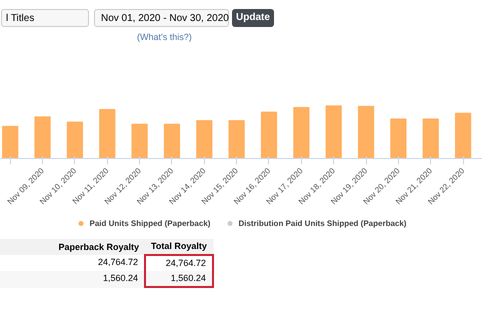 The image size is (482, 335). I want to click on text: Paperback Royalty, so click(98, 247).